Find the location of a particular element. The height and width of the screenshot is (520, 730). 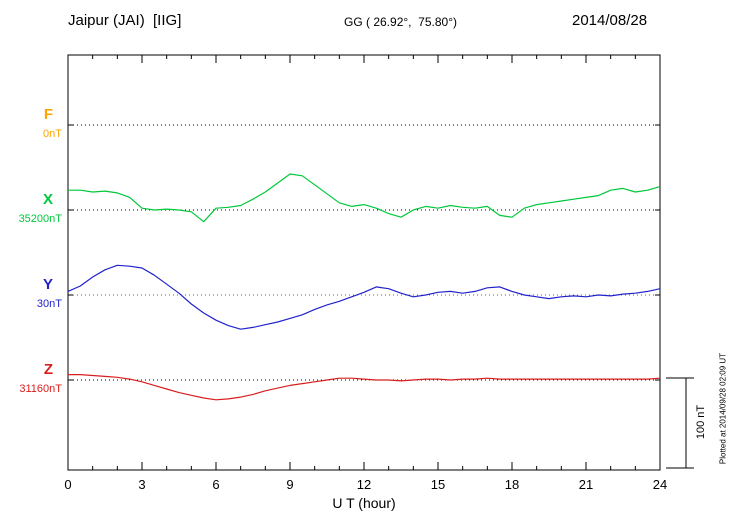

x-tick-label-6: 6 is located at coordinates (216, 484).